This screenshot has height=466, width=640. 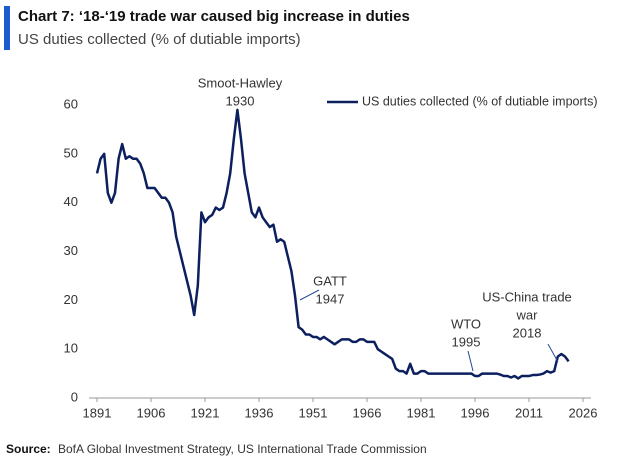 What do you see at coordinates (7, 28) in the screenshot?
I see `title-accent` at bounding box center [7, 28].